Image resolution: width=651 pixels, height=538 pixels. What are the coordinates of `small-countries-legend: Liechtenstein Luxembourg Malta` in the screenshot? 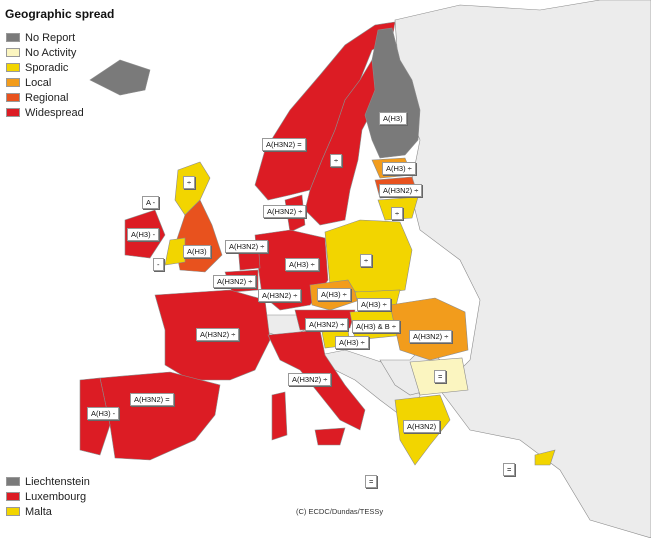 It's located at (48, 496).